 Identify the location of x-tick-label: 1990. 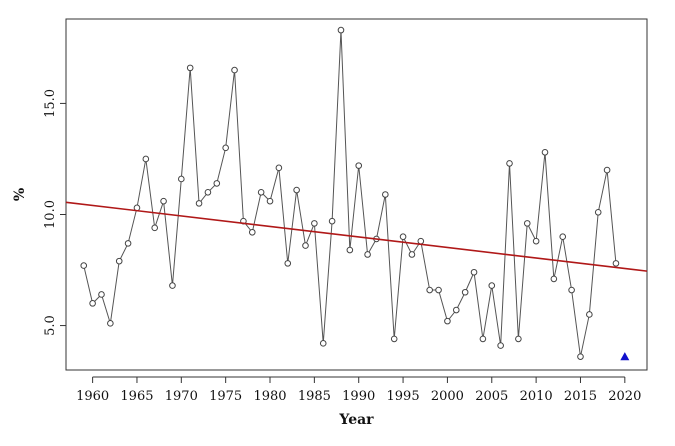
(358, 396).